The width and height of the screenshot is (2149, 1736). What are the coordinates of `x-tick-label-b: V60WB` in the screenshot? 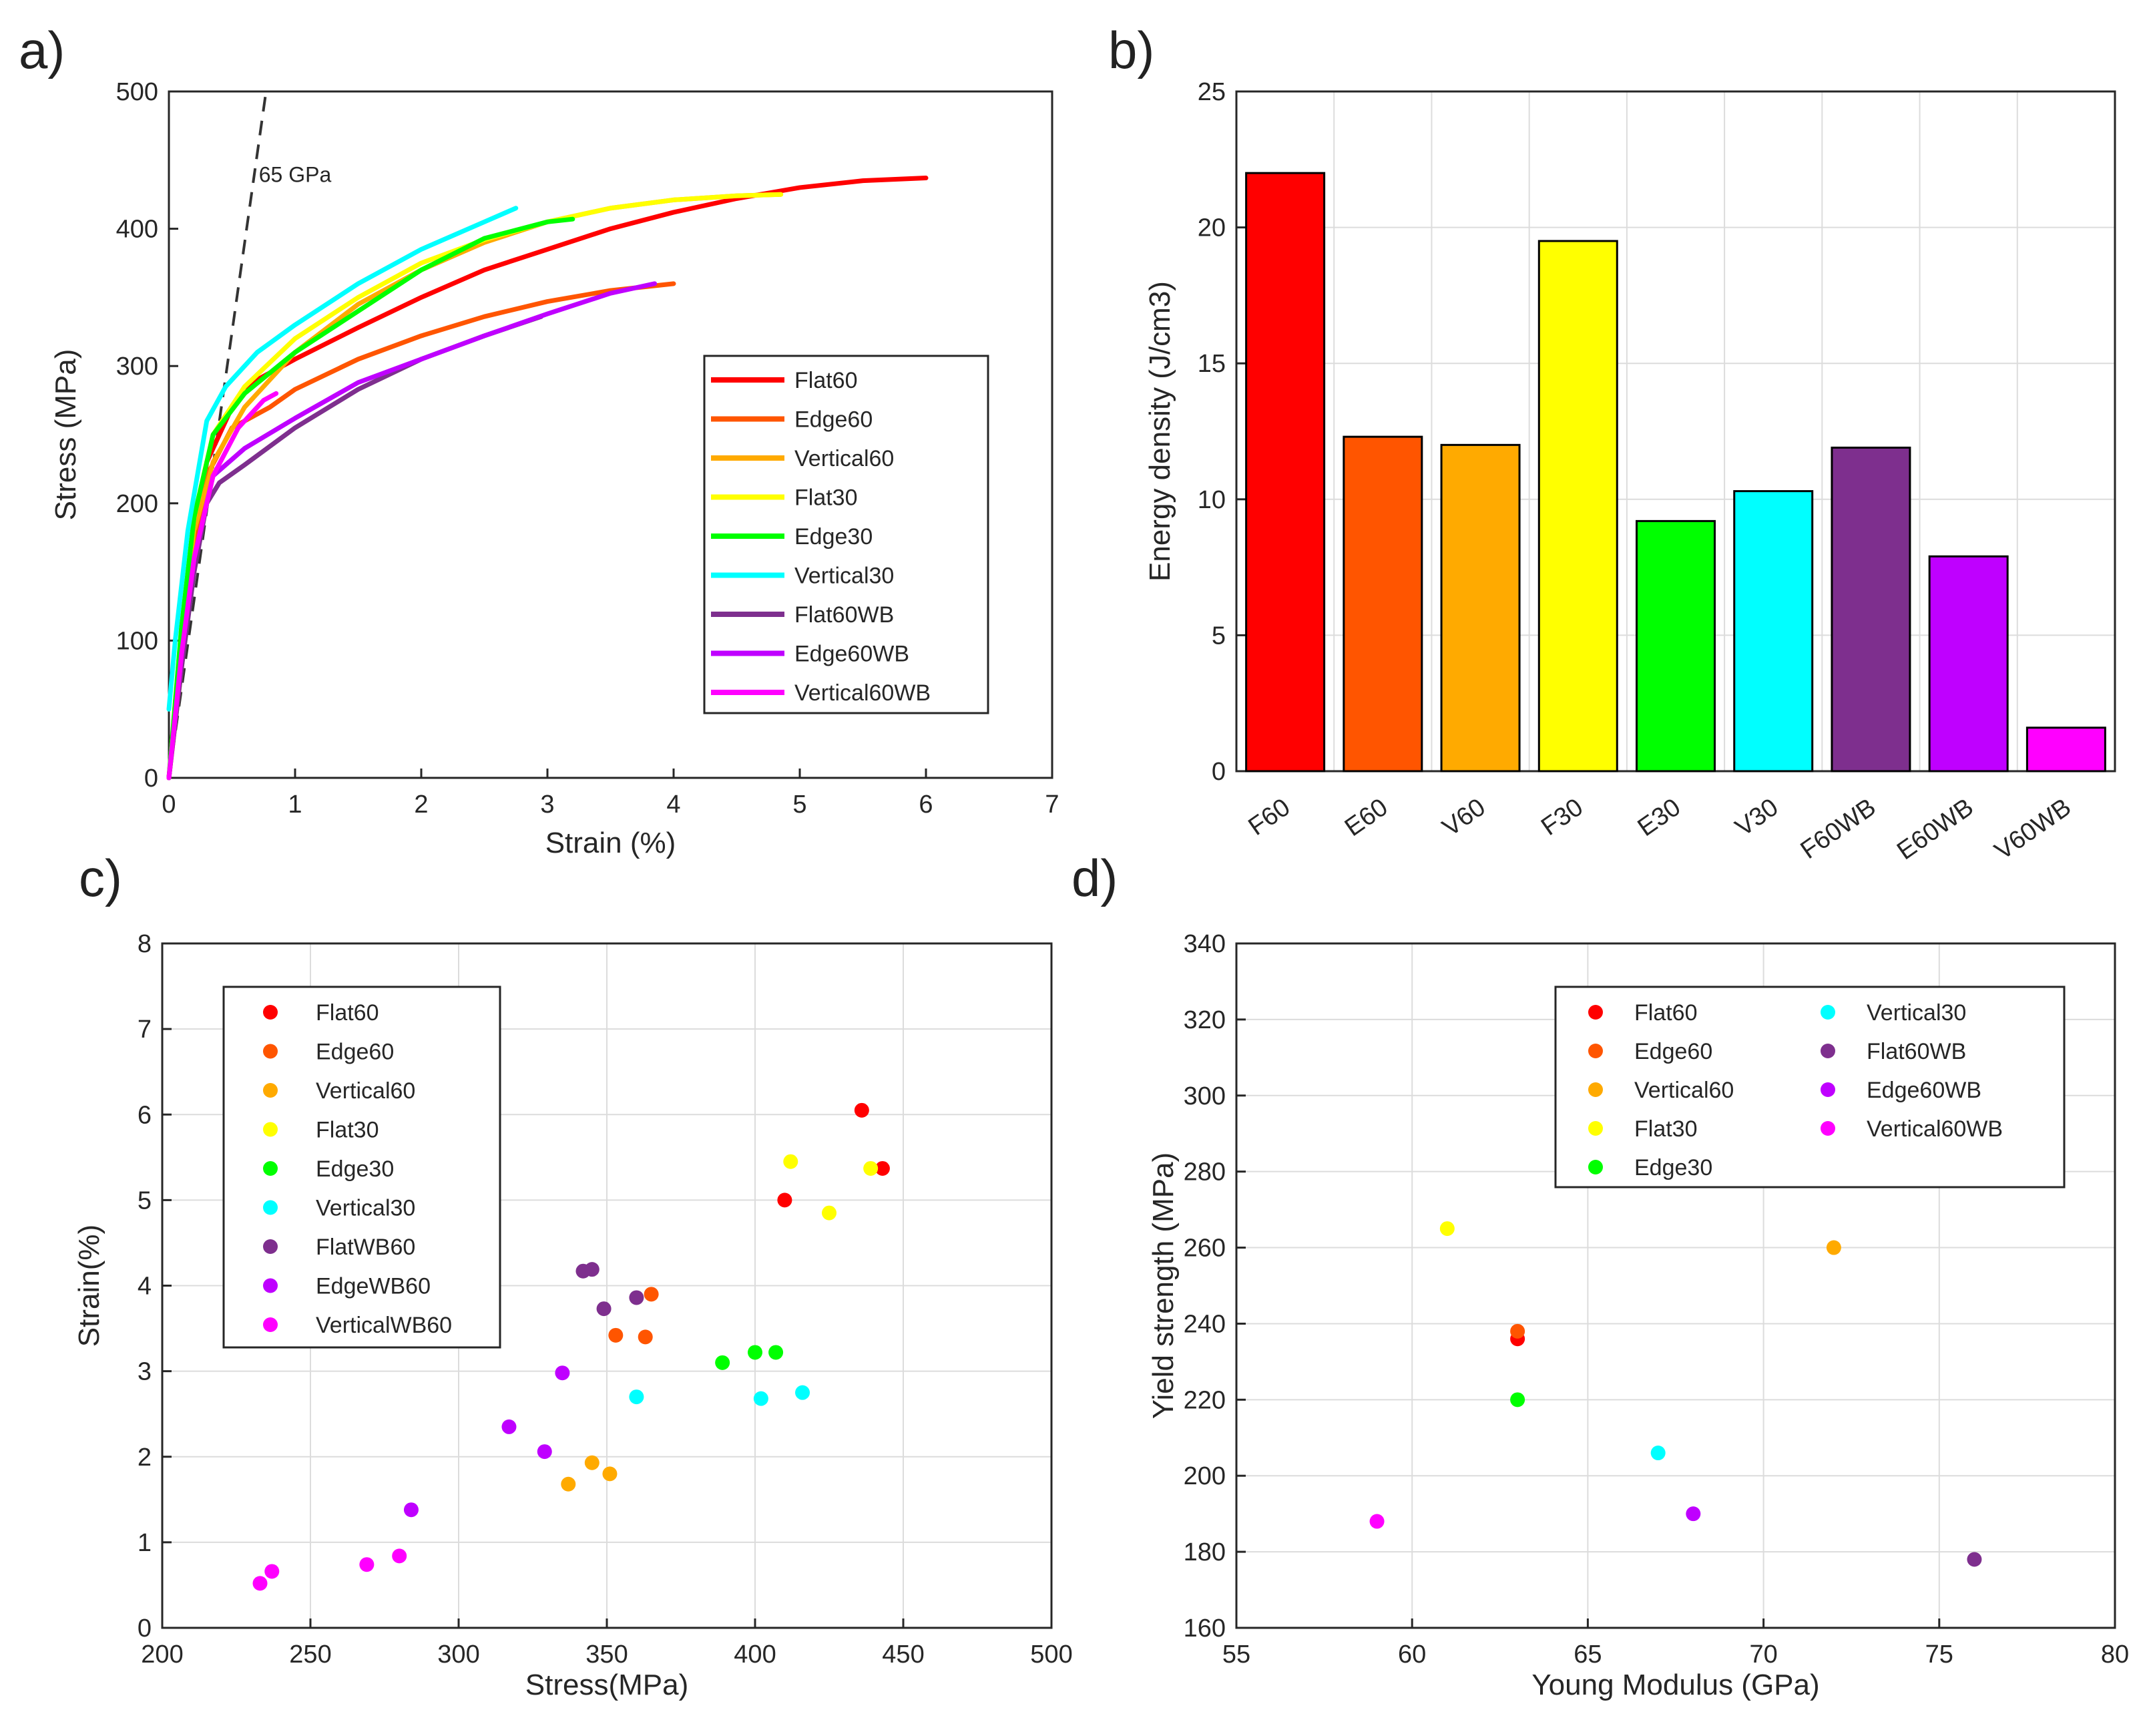 It's located at (2033, 829).